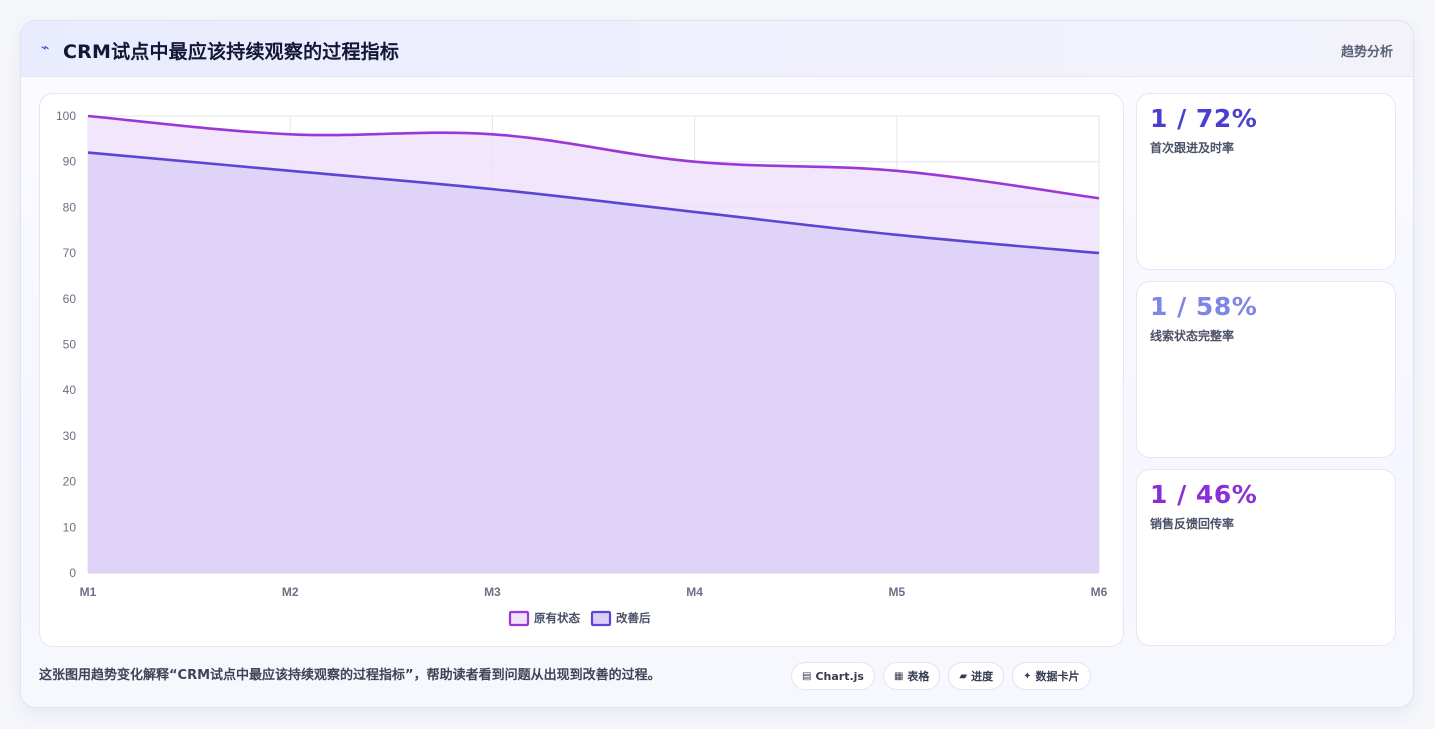 The image size is (1435, 729). I want to click on x-tick-label: M5, so click(896, 592).